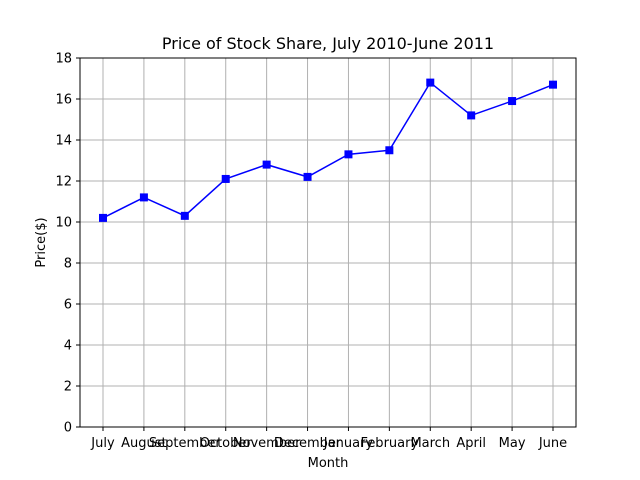 This screenshot has width=640, height=480. I want to click on y-tick-label: 18, so click(63, 59).